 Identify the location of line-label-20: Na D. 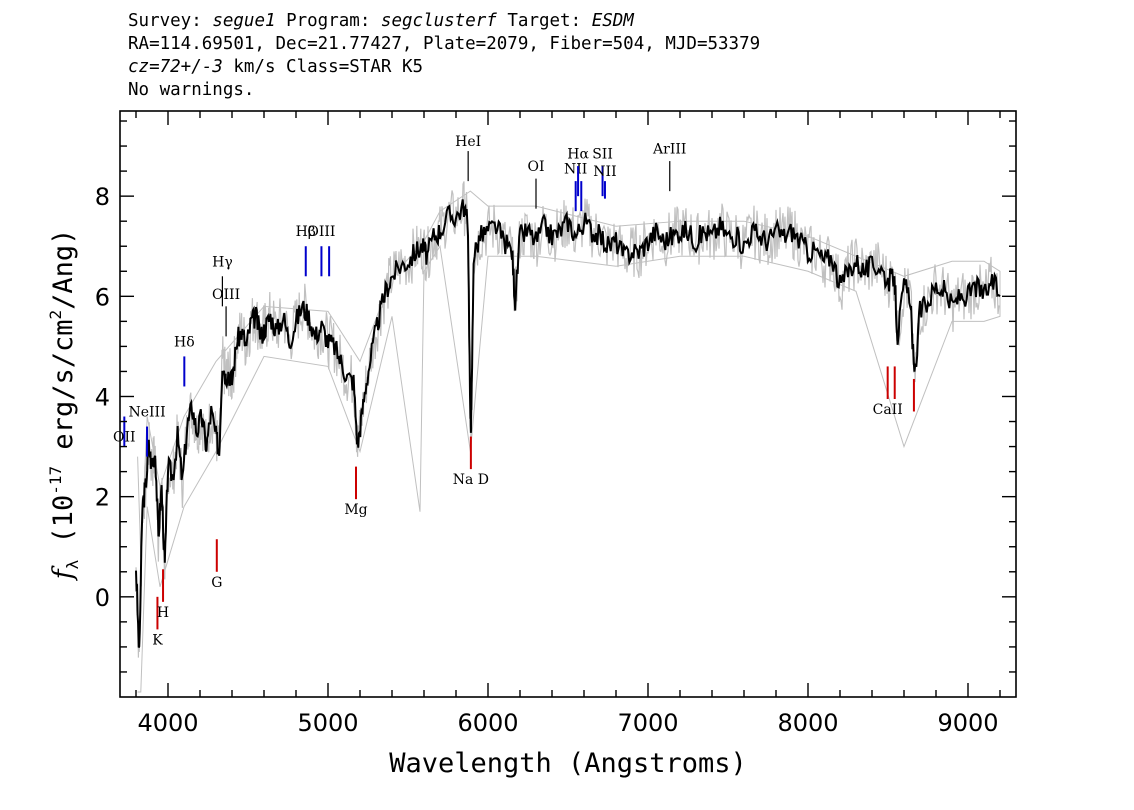
(471, 480).